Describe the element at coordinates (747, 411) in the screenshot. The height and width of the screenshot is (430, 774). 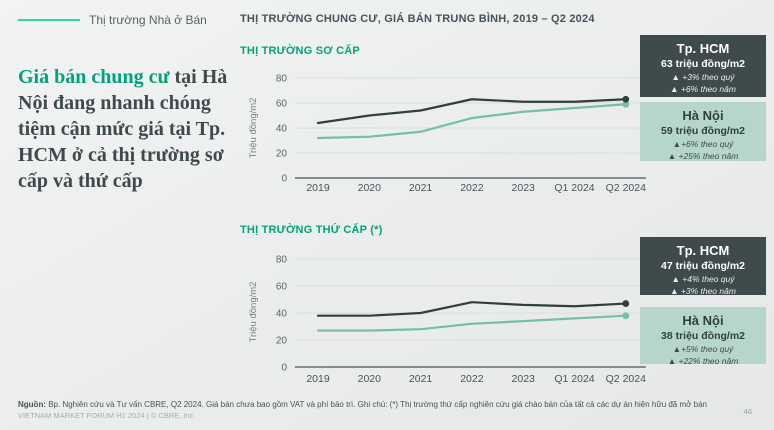
I see `page-number: 46` at that location.